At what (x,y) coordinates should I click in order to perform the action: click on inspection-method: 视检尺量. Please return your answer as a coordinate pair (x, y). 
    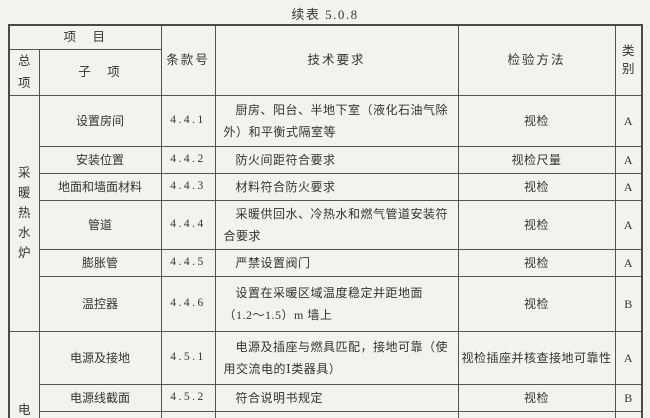
    Looking at the image, I should click on (536, 159).